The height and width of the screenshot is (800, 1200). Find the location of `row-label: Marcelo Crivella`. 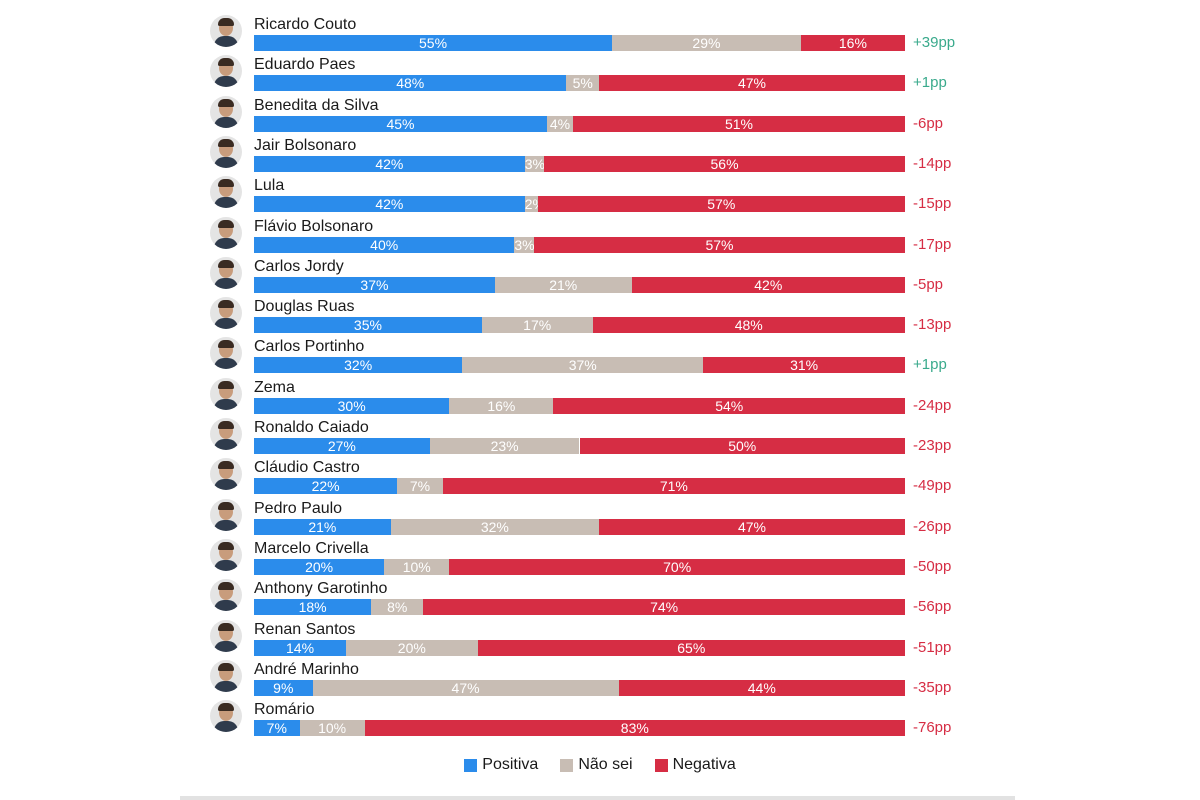

row-label: Marcelo Crivella is located at coordinates (311, 548).